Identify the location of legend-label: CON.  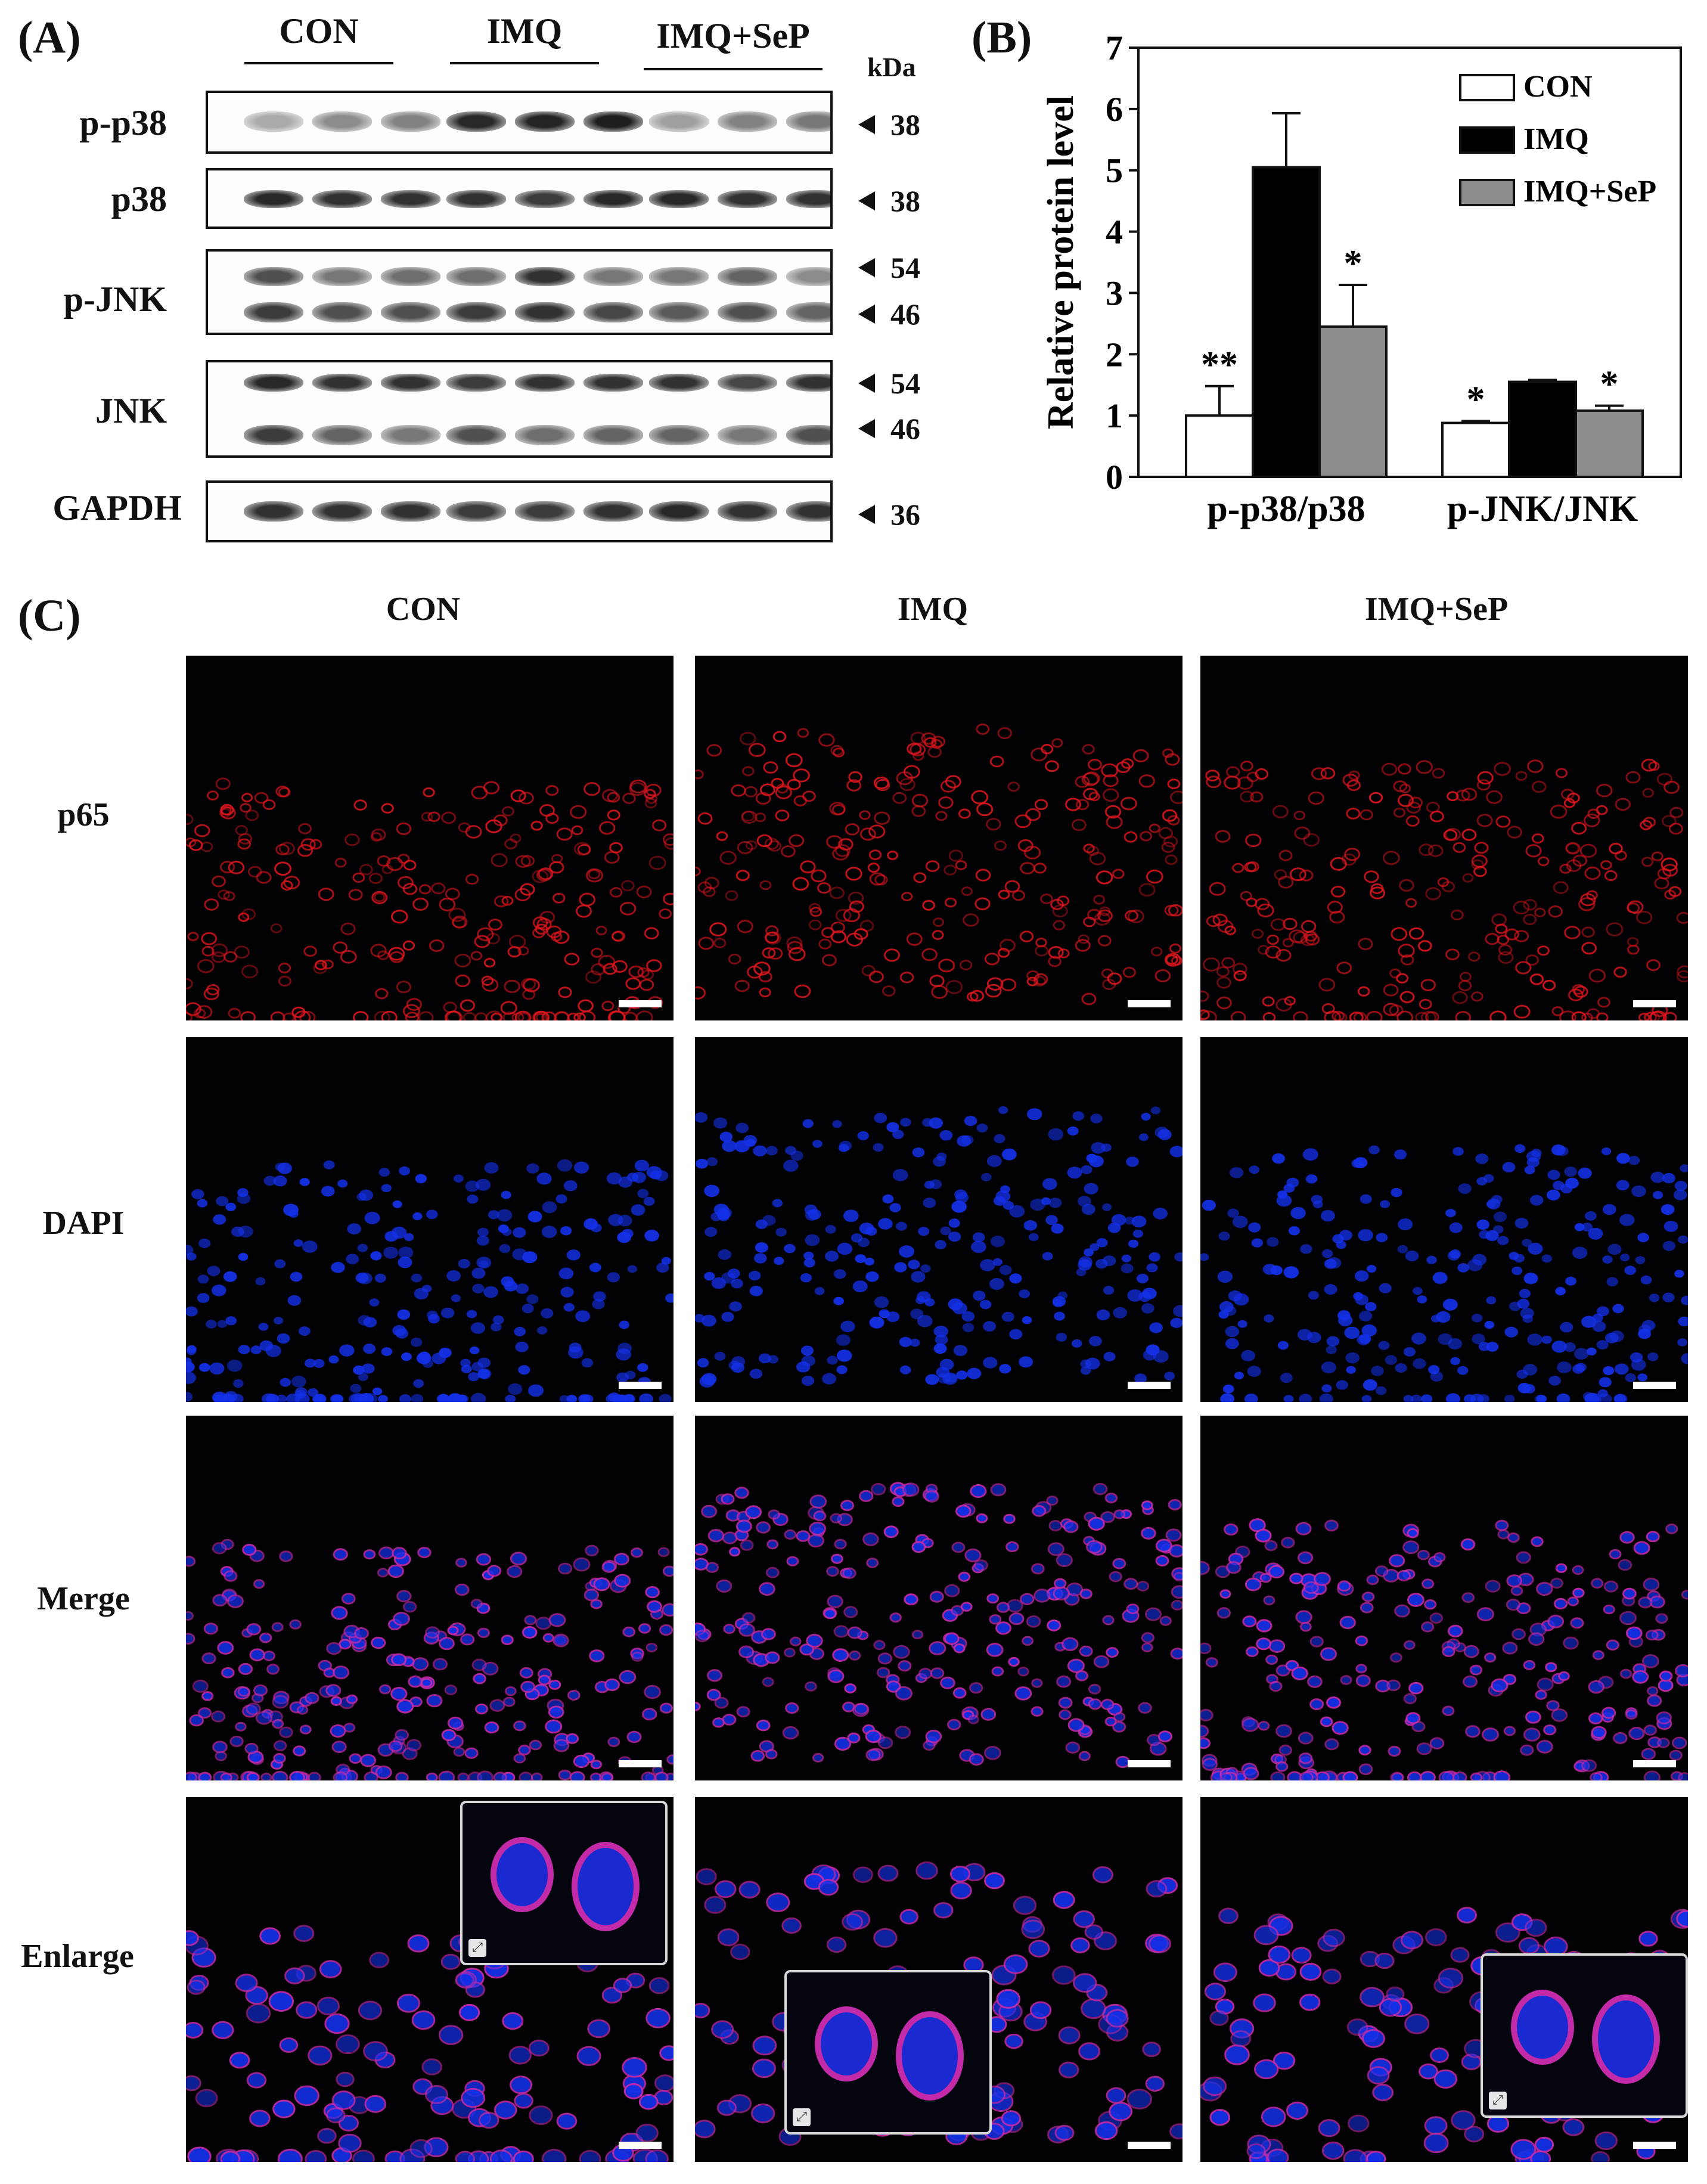
(1558, 87).